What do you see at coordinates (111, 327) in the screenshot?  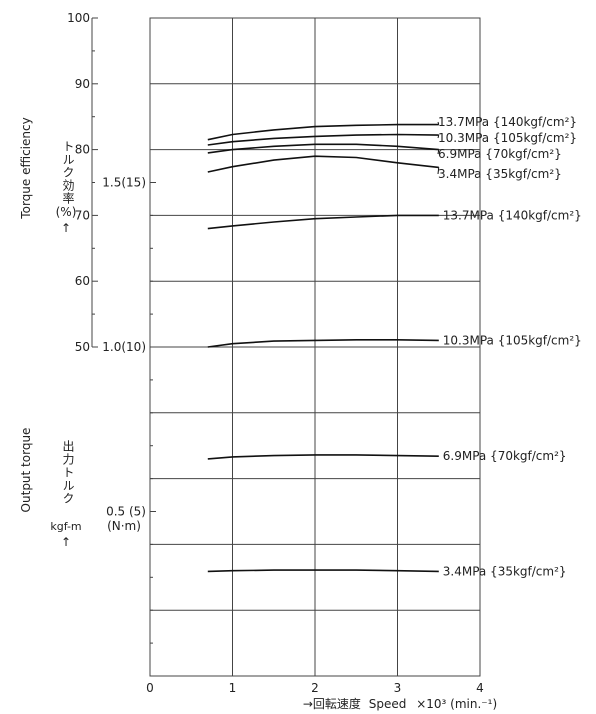 I see `left-axes: 50 60 70 80 90 100 1.5(15) 1.0(10) 0.5 (5)` at bounding box center [111, 327].